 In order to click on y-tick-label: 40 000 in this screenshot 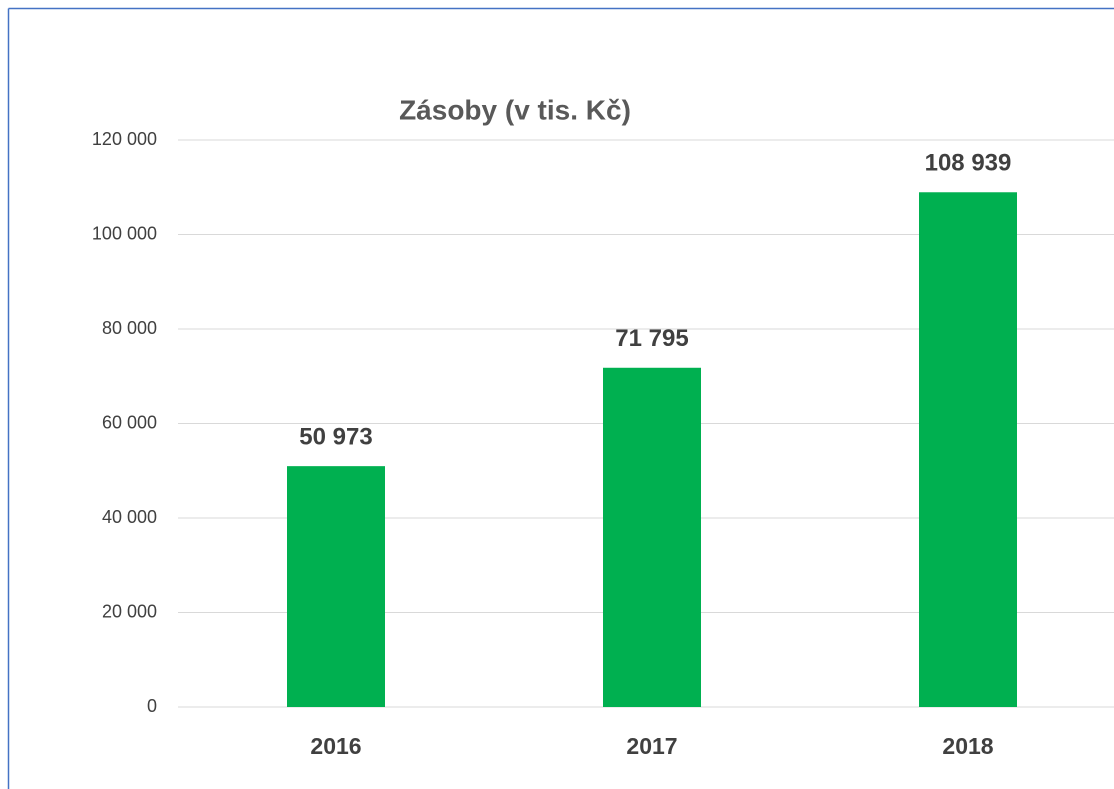, I will do `click(129, 517)`.